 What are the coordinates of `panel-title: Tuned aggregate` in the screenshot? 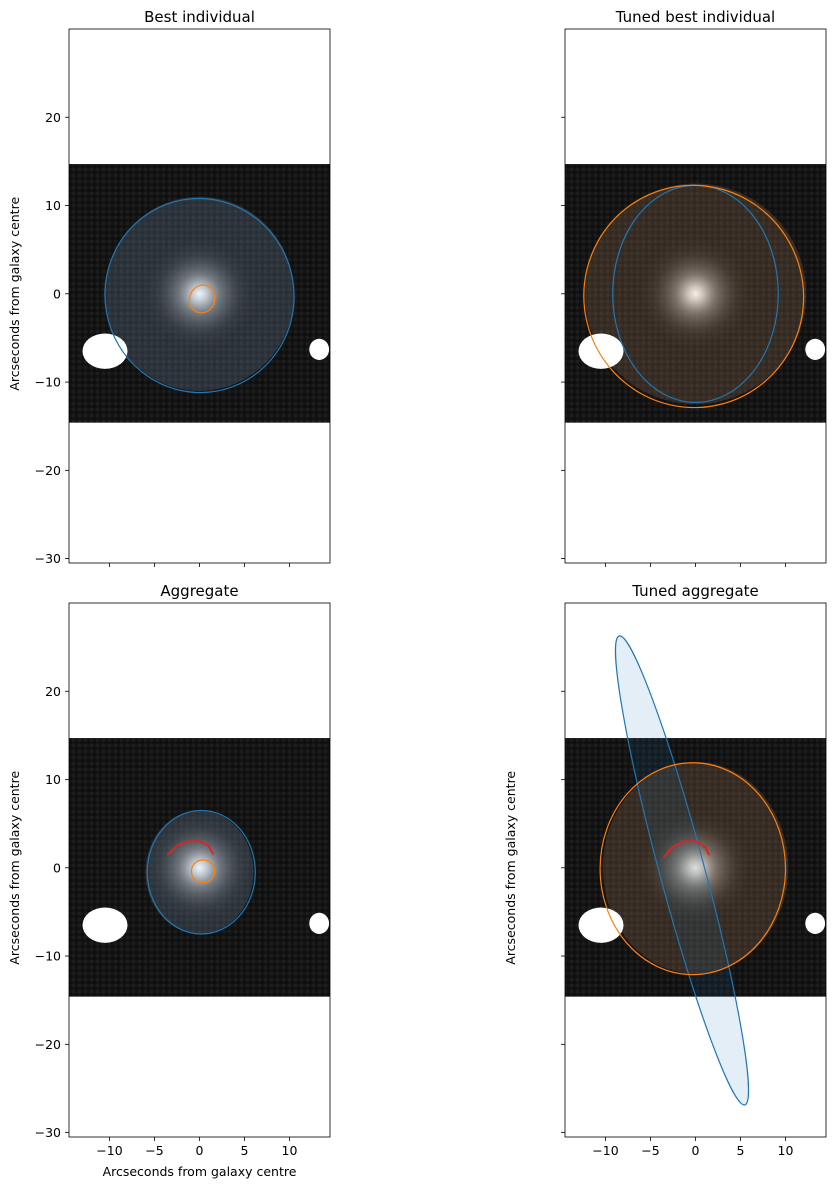 It's located at (695, 591).